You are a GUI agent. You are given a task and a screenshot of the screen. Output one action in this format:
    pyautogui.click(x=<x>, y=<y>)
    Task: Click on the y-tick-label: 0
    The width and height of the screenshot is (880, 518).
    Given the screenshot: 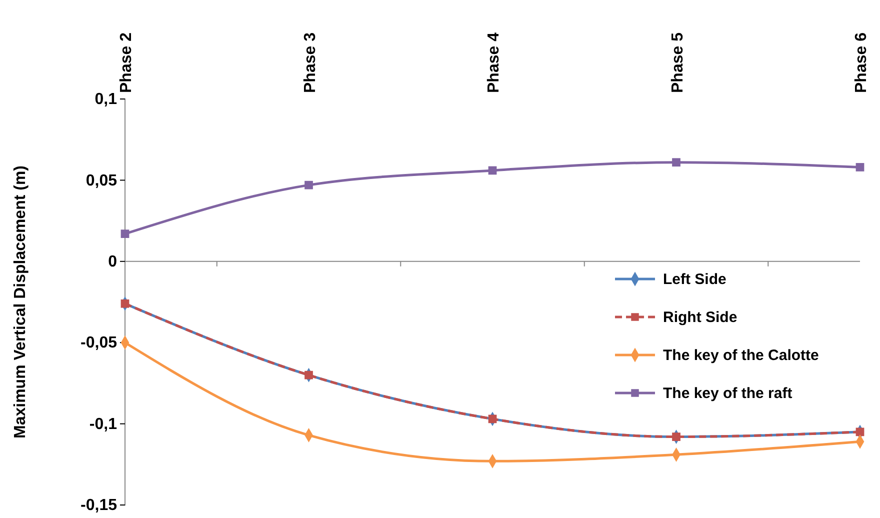 What is the action you would take?
    pyautogui.click(x=113, y=262)
    